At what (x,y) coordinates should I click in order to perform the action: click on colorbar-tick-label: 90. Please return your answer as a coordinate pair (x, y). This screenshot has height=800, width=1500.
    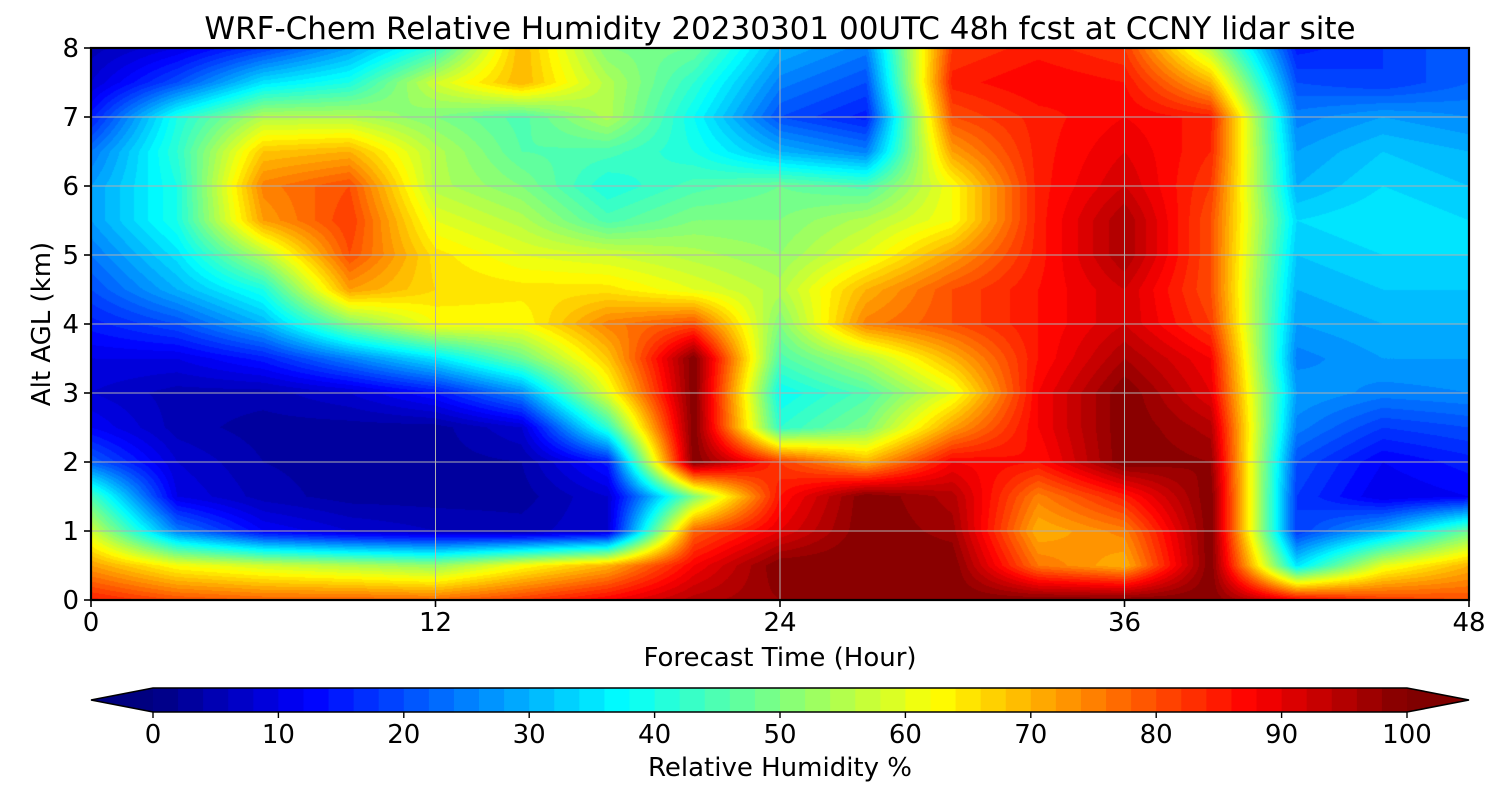
    Looking at the image, I should click on (1281, 735).